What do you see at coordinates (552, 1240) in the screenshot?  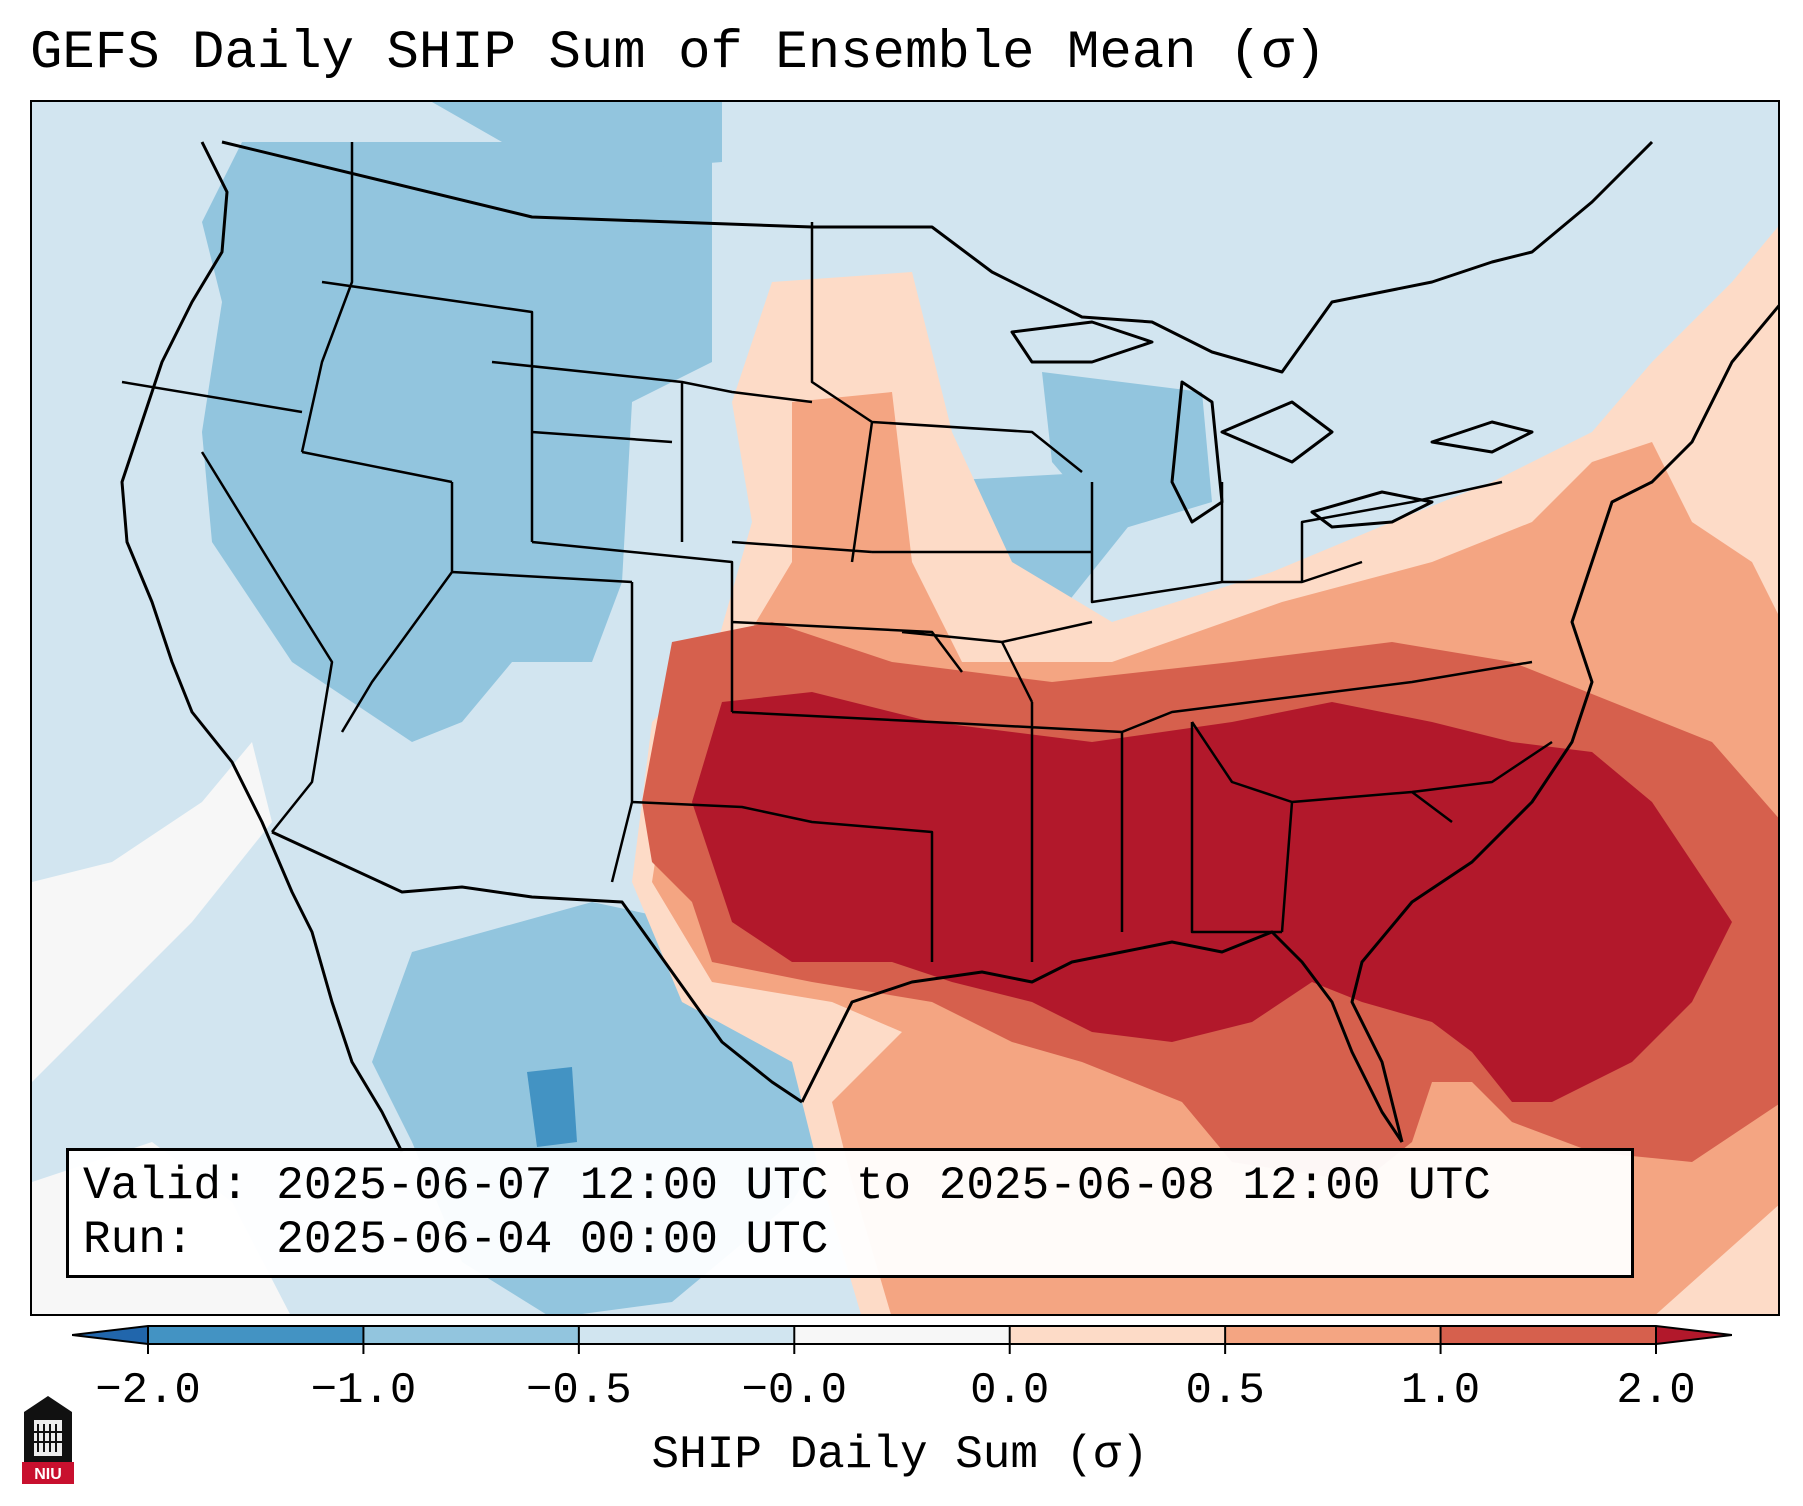 I see `run-value: 2025-06-04 00:00 UTC` at bounding box center [552, 1240].